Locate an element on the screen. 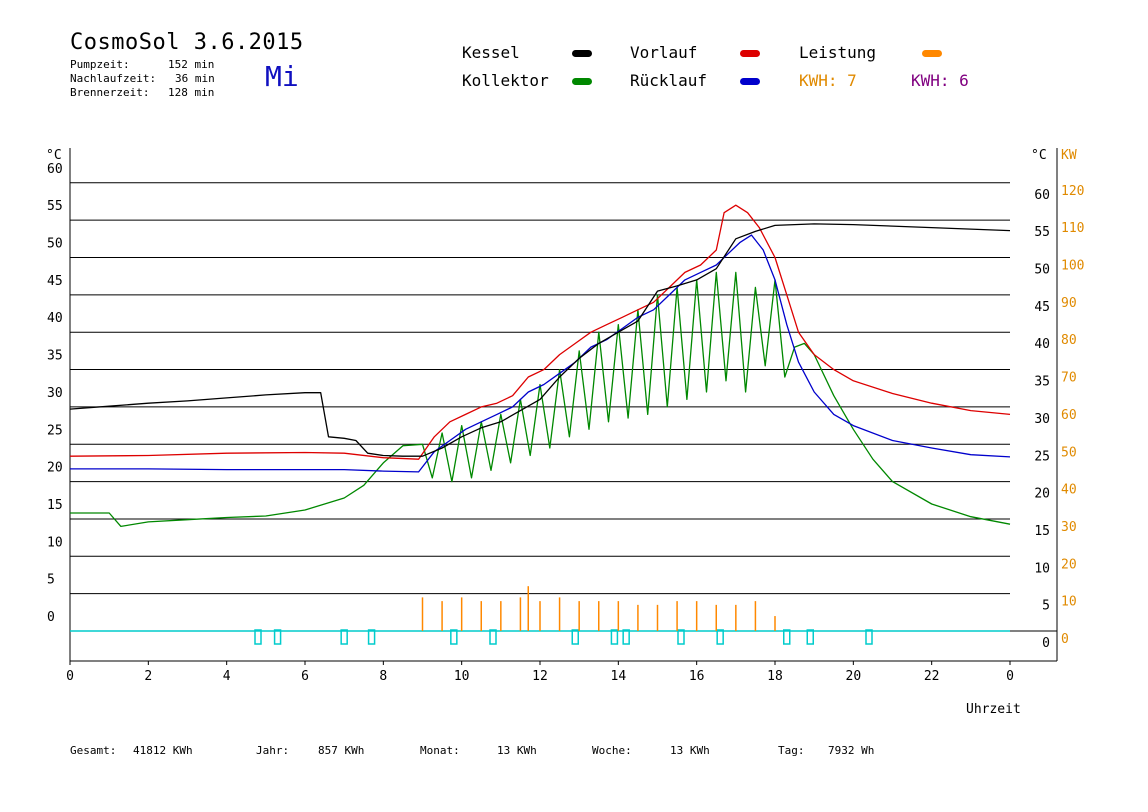 The image size is (1148, 812). y-tick-kw-110: 110 is located at coordinates (1072, 228).